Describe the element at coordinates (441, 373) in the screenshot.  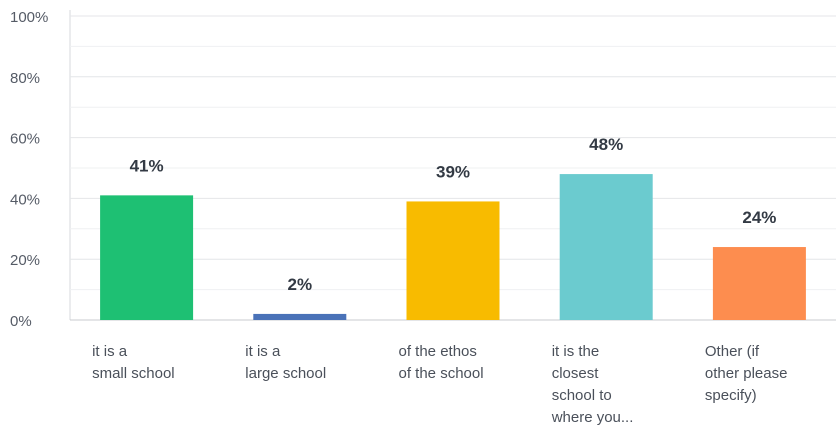
I see `category-label-line: of the school` at that location.